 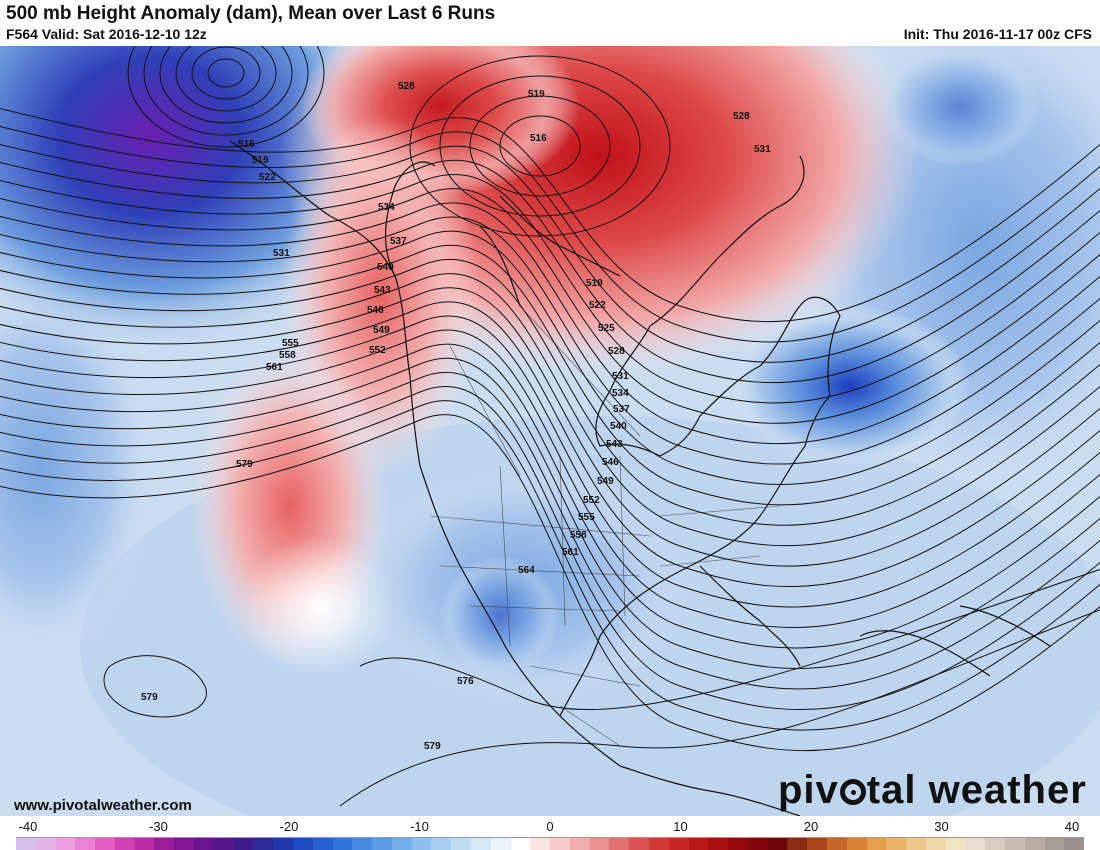 What do you see at coordinates (465, 681) in the screenshot?
I see `contour-label: 576` at bounding box center [465, 681].